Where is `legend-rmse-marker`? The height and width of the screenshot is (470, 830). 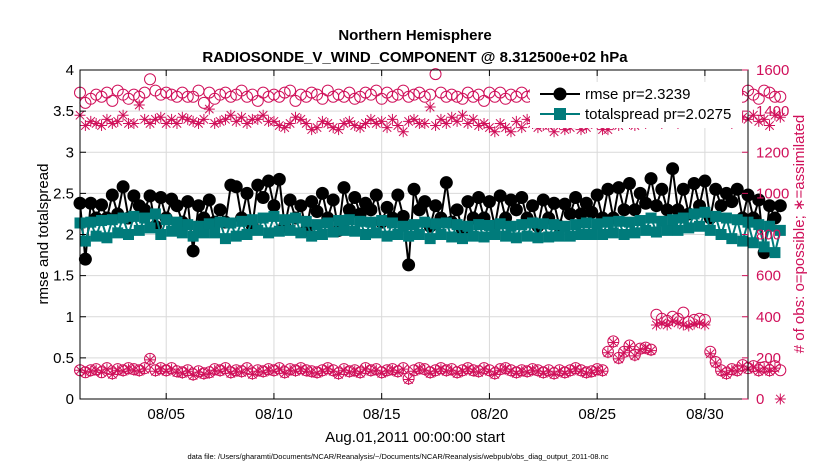 legend-rmse-marker is located at coordinates (560, 94).